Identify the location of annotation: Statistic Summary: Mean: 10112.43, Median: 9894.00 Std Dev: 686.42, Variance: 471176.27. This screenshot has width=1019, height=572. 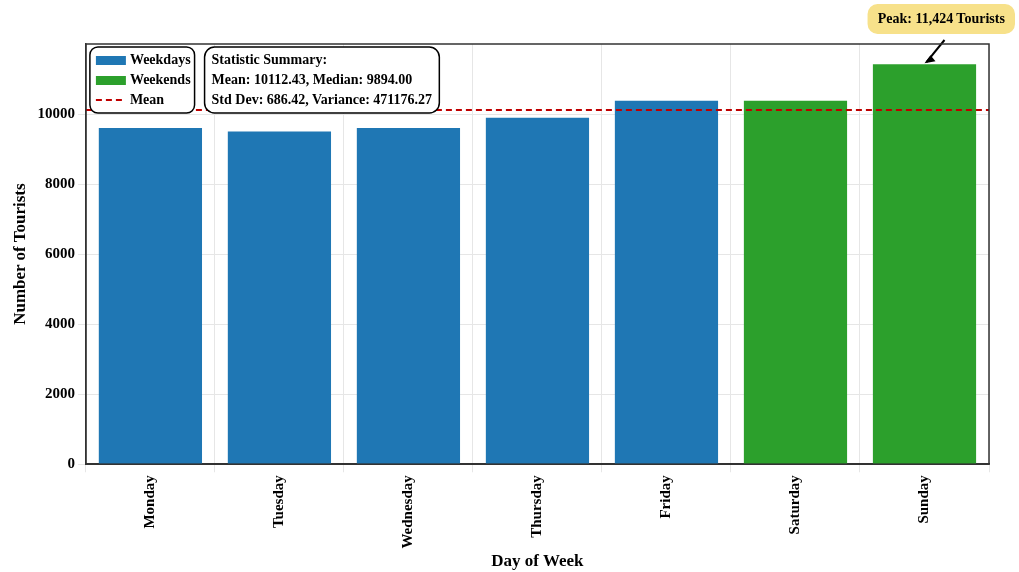
(322, 79).